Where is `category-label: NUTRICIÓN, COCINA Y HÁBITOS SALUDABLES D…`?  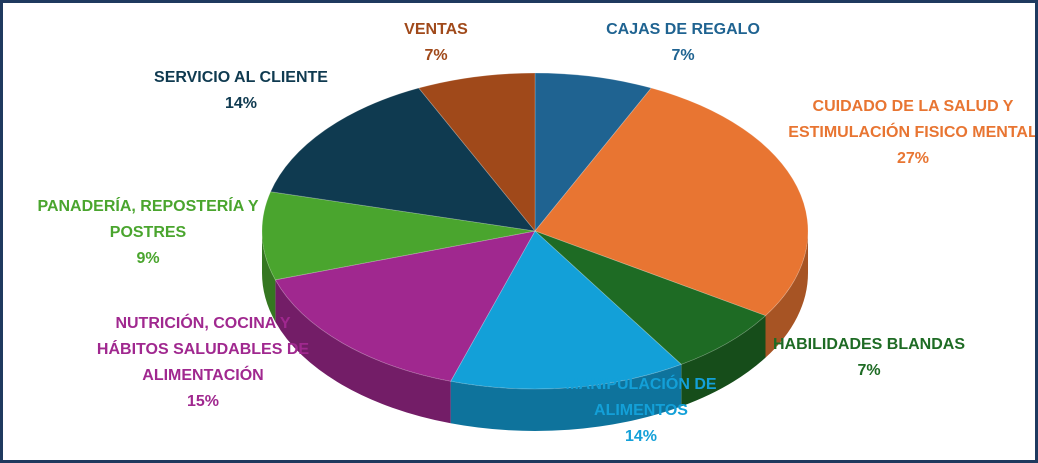 category-label: NUTRICIÓN, COCINA Y HÁBITOS SALUDABLES D… is located at coordinates (203, 349).